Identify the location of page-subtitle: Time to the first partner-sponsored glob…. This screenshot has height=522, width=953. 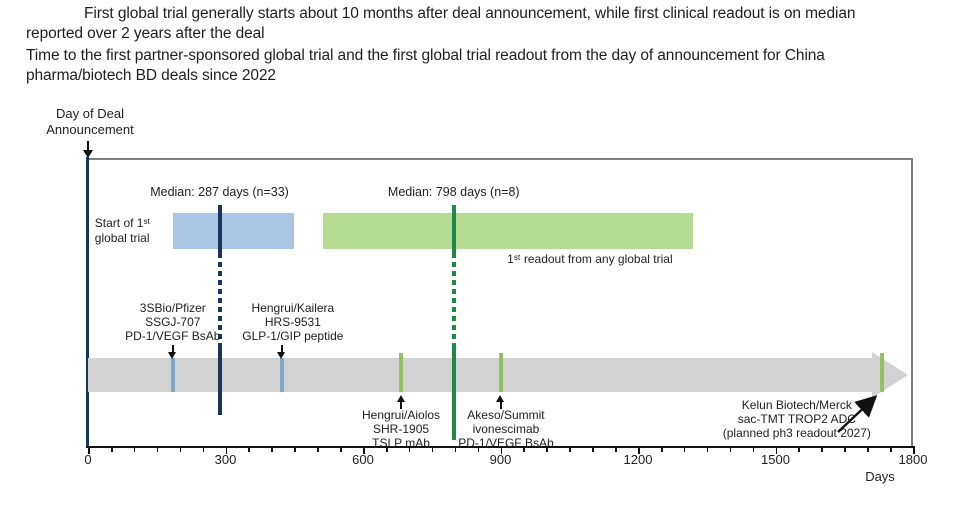
(425, 66).